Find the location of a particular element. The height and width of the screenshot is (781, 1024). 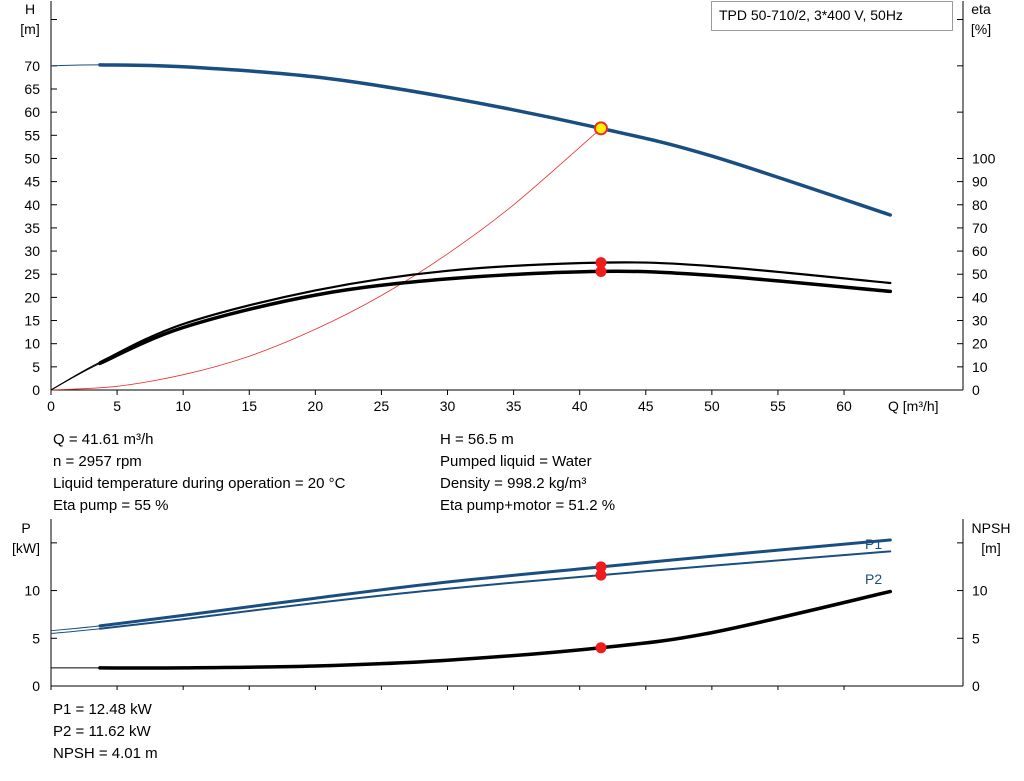

npsh-axis-symbol: NPSH is located at coordinates (991, 528).